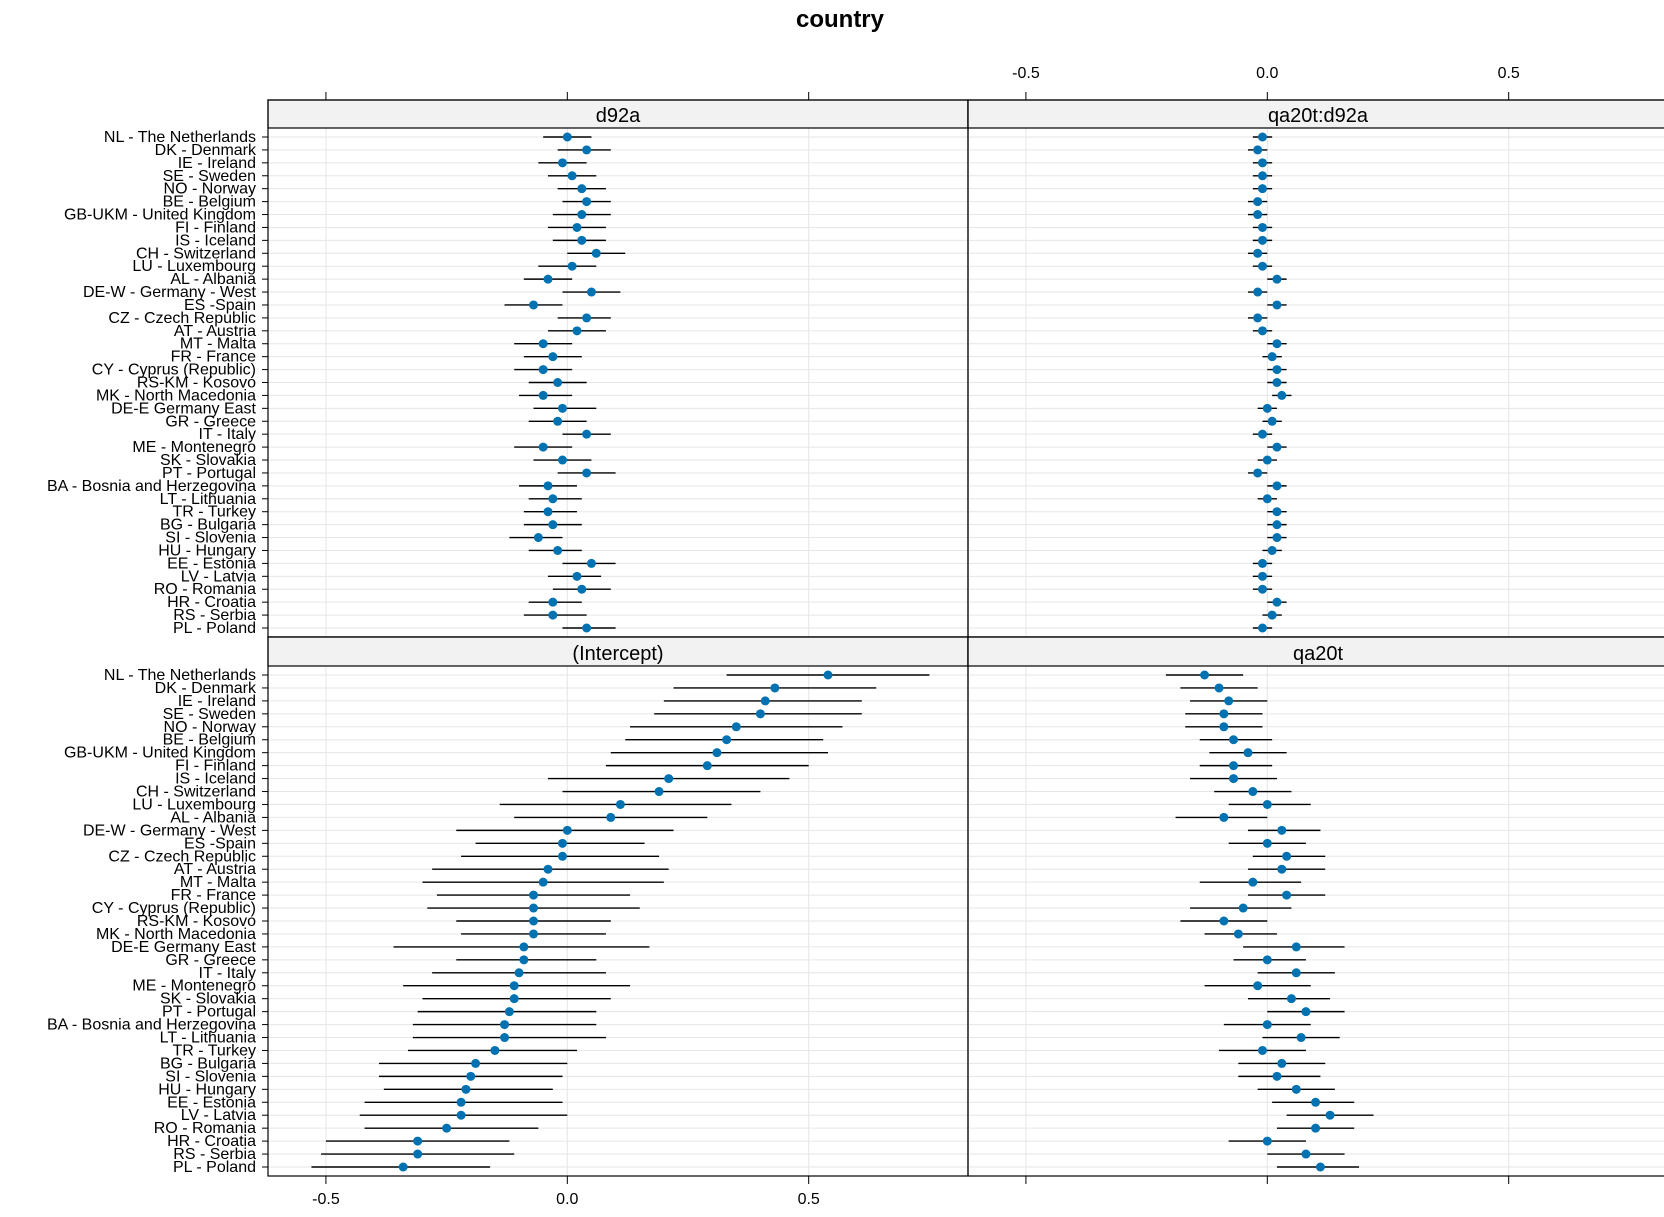 This screenshot has width=1664, height=1217. I want to click on country-label-fi-finland: FI - Finland, so click(215, 766).